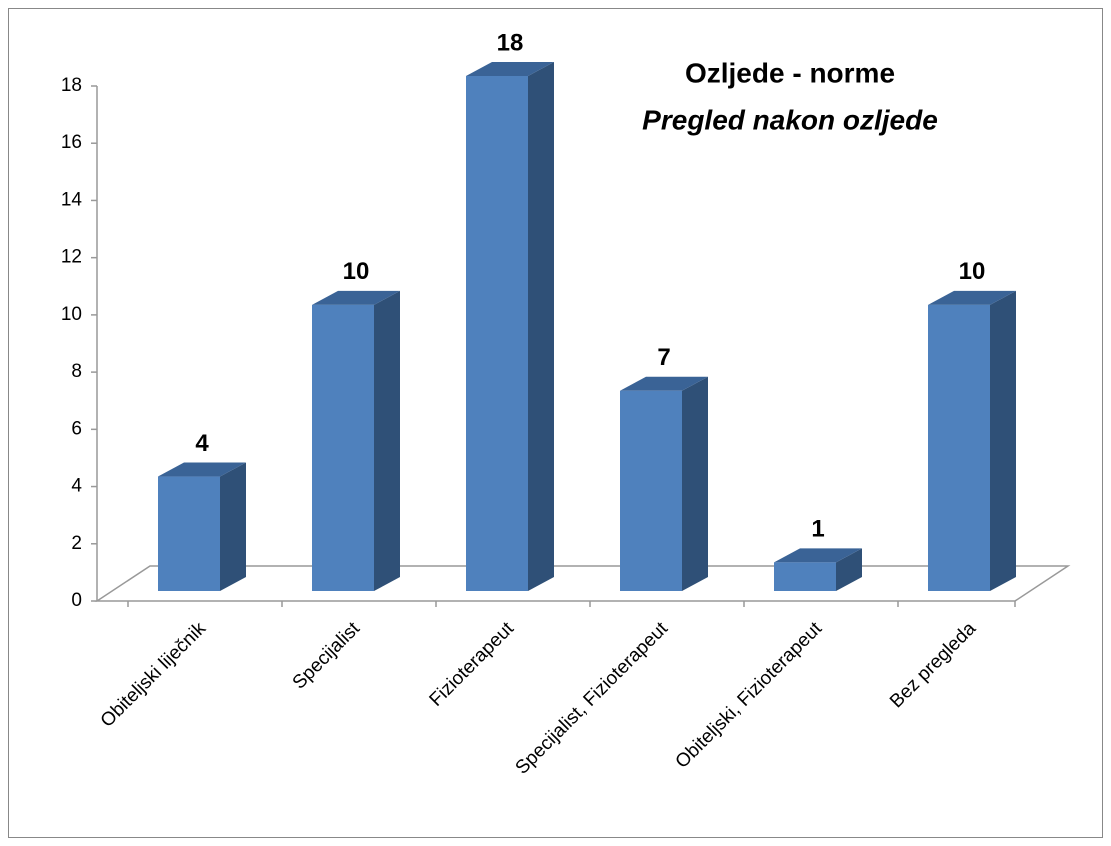 The width and height of the screenshot is (1111, 846). Describe the element at coordinates (71, 85) in the screenshot. I see `y-tick-label: 18` at that location.